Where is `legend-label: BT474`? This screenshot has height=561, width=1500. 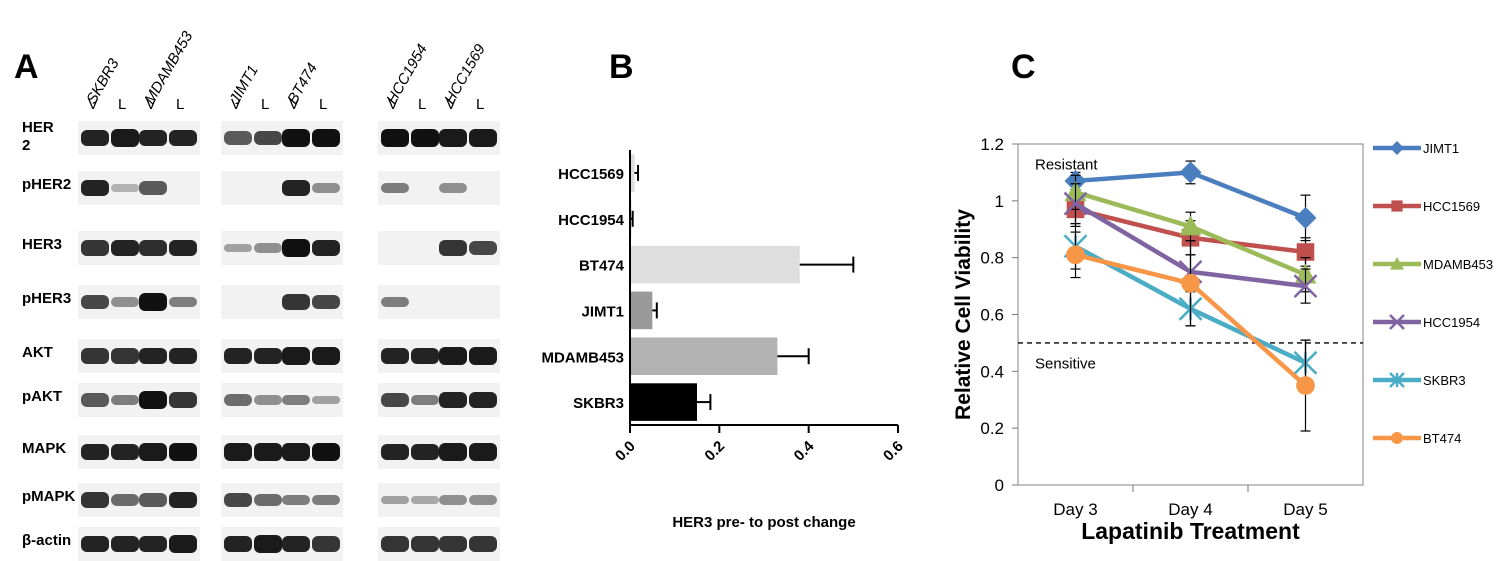 legend-label: BT474 is located at coordinates (1442, 438).